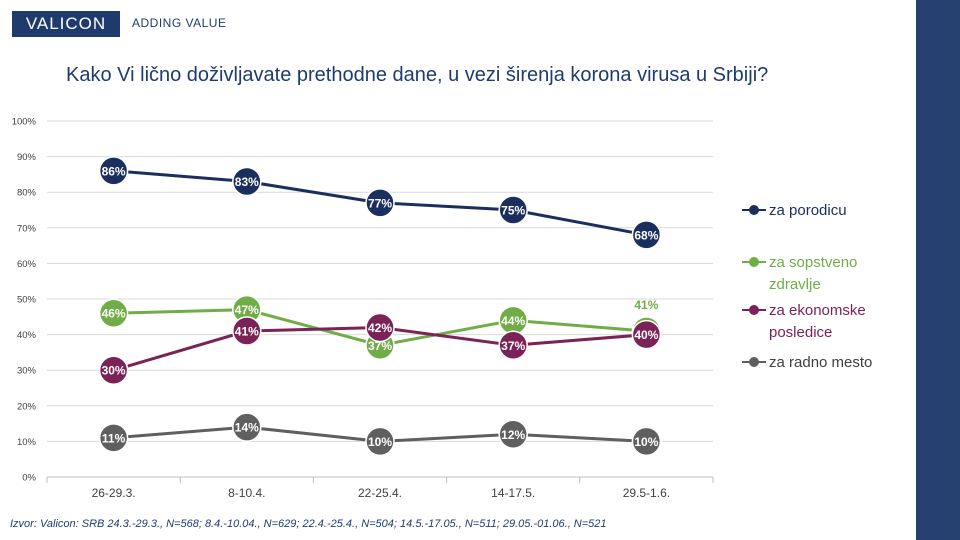  Describe the element at coordinates (27, 193) in the screenshot. I see `y-tick-label: 80%` at that location.